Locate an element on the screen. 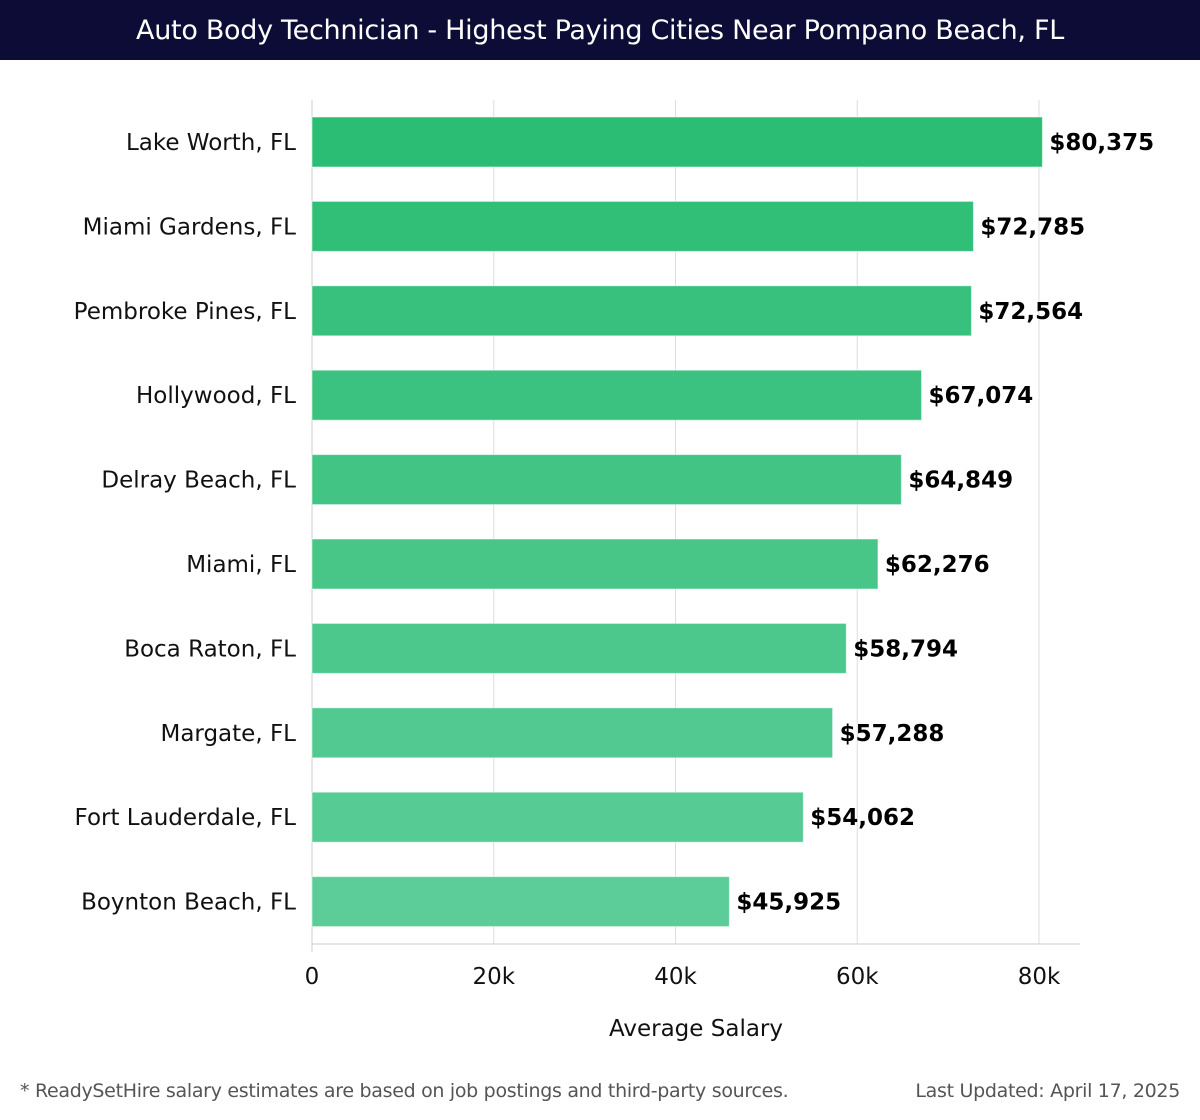  value-label: $58,794 is located at coordinates (905, 649).